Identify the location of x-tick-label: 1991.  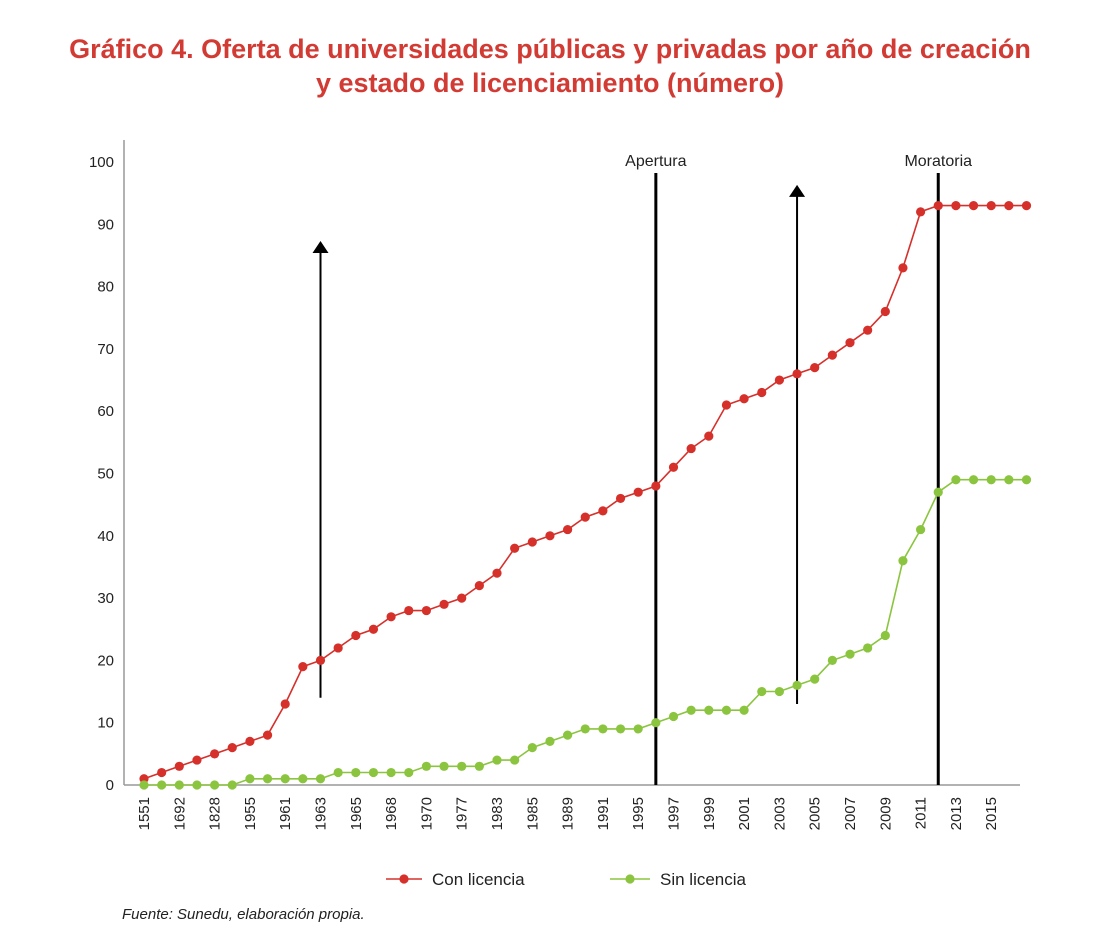
(603, 813).